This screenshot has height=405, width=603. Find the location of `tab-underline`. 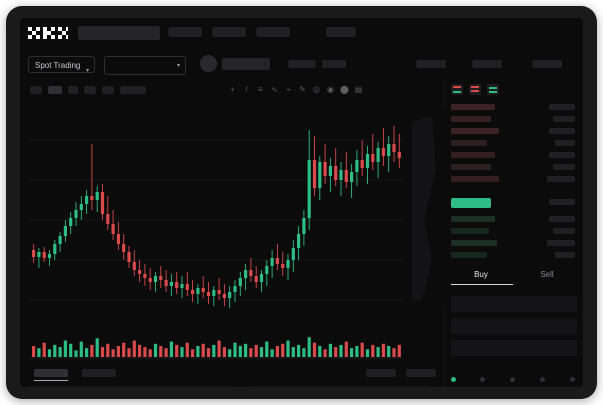

tab-underline is located at coordinates (51, 380).